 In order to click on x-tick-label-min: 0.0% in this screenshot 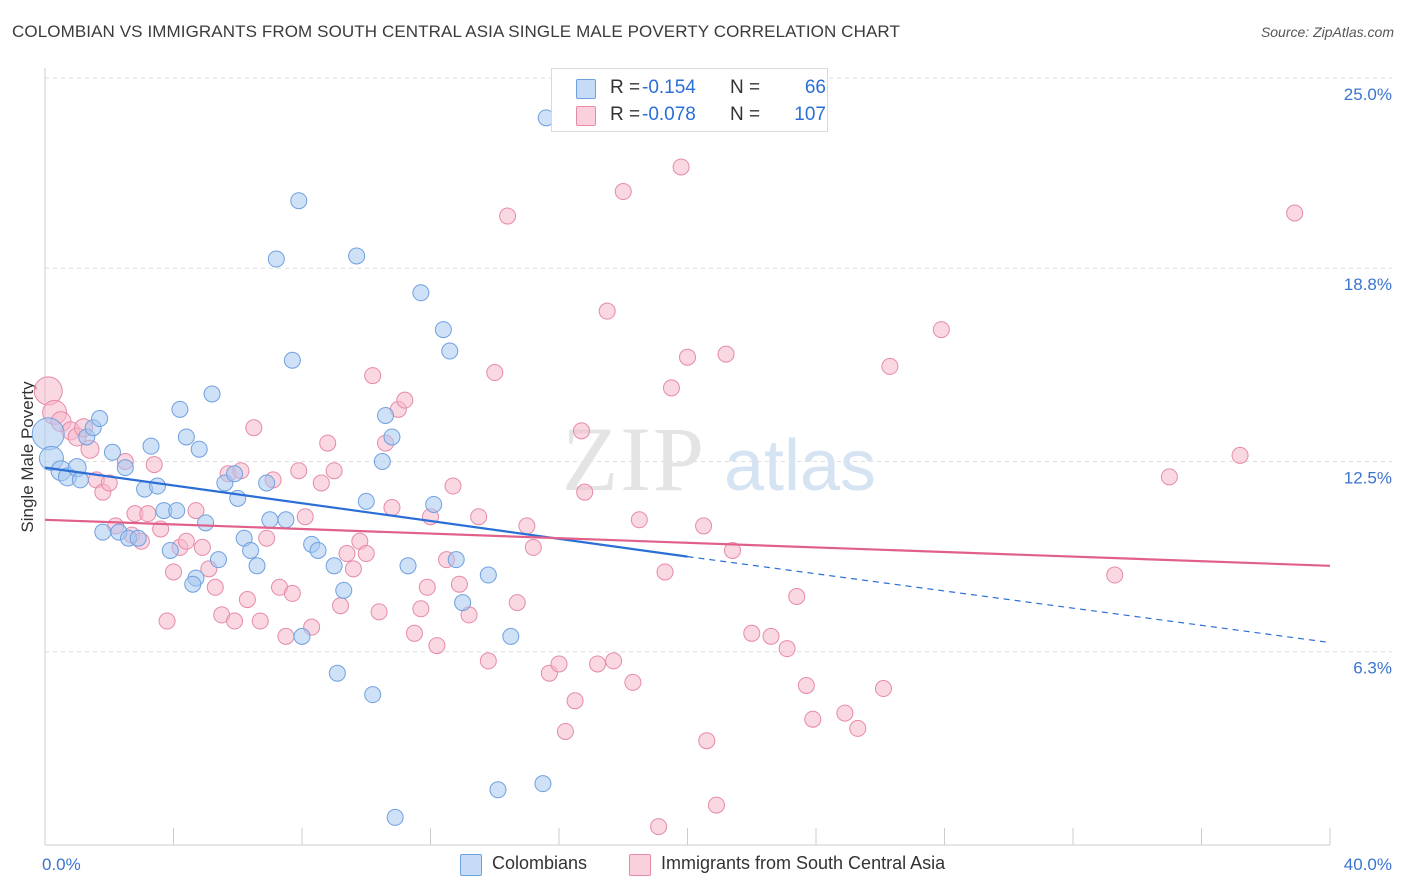, I will do `click(61, 864)`.